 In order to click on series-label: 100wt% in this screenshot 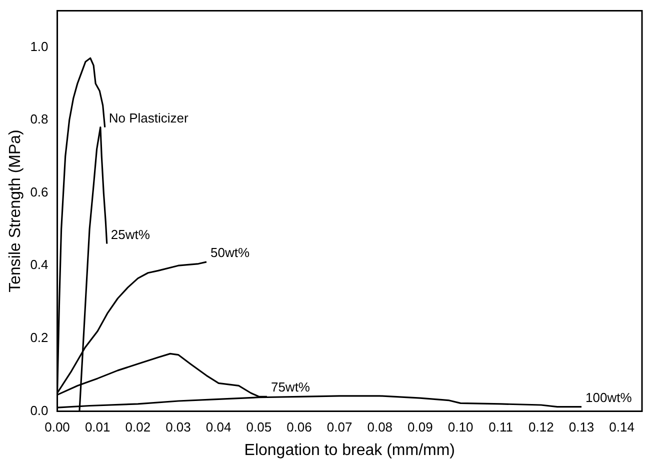, I will do `click(609, 397)`.